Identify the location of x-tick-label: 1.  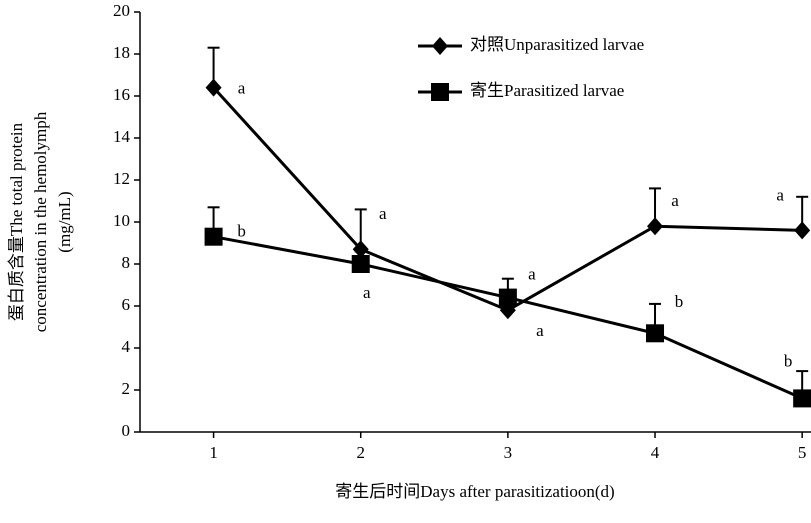
(213, 452).